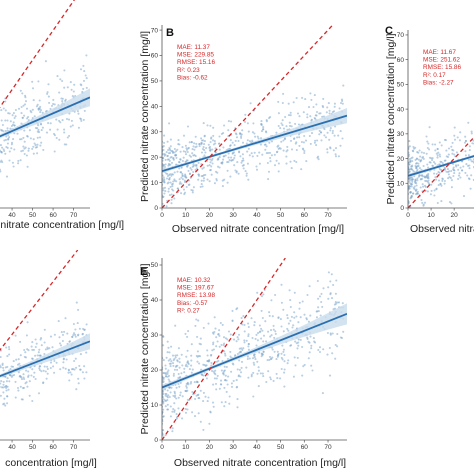 The width and height of the screenshot is (474, 474). What do you see at coordinates (455, 215) in the screenshot?
I see `x-tick-label: 20` at bounding box center [455, 215].